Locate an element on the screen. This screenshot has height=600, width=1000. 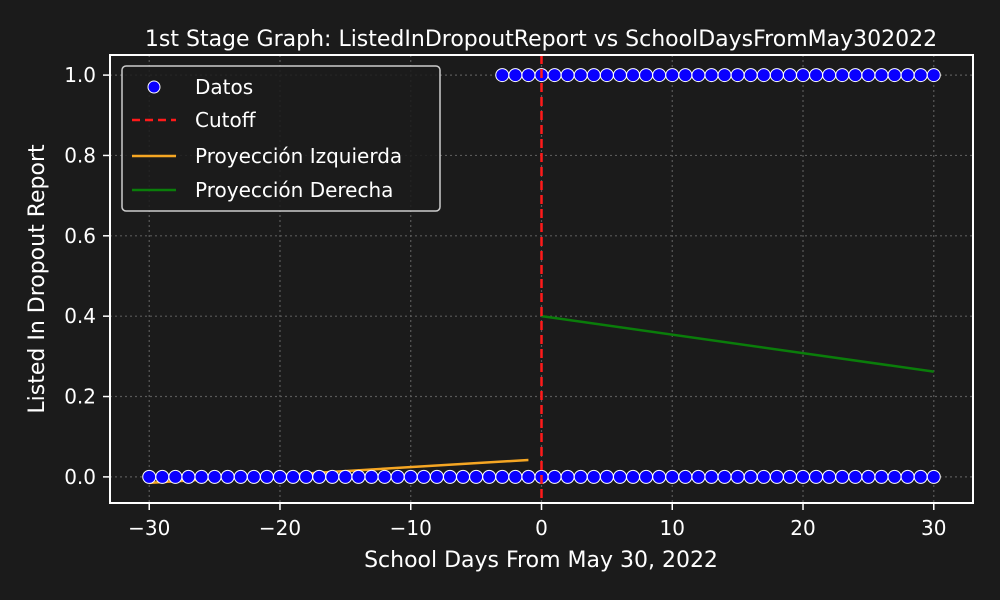
y-tick-label: 0.2 is located at coordinates (80, 397).